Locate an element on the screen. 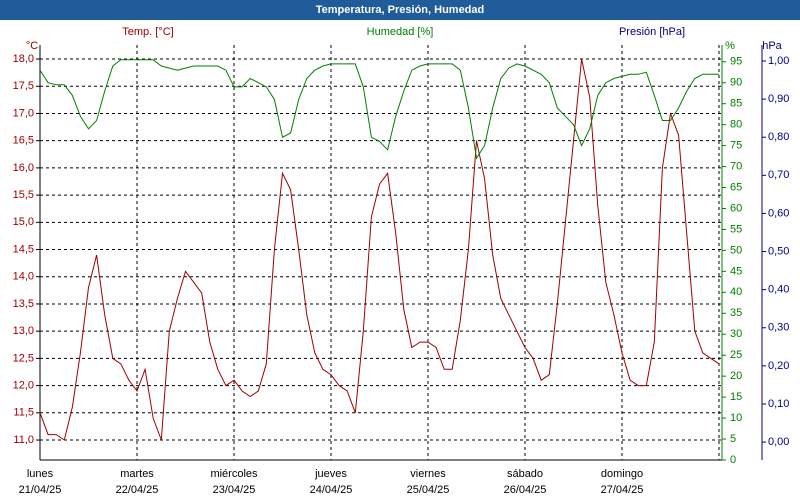 The width and height of the screenshot is (800, 500). y2-tick-label: 70 is located at coordinates (736, 166).